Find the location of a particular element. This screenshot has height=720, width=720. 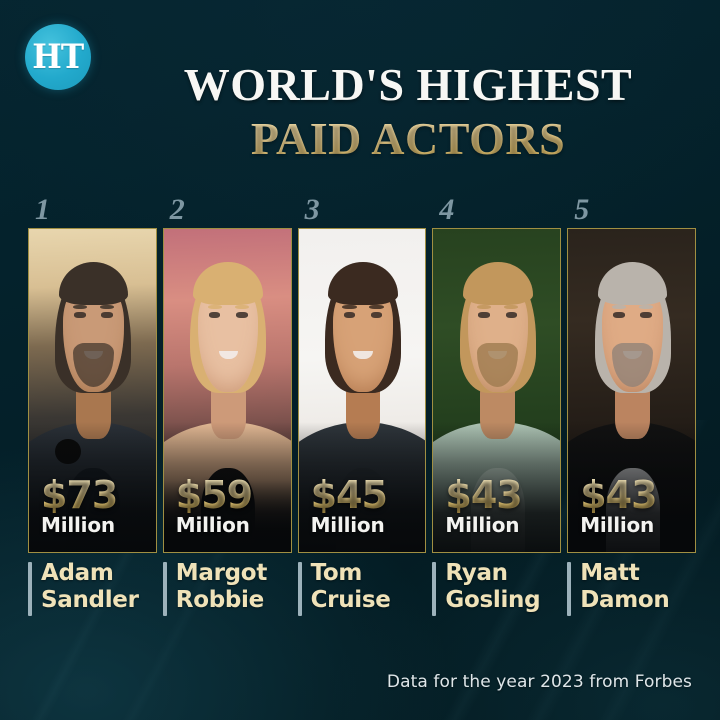

earnings-block: $59 Million is located at coordinates (214, 504).